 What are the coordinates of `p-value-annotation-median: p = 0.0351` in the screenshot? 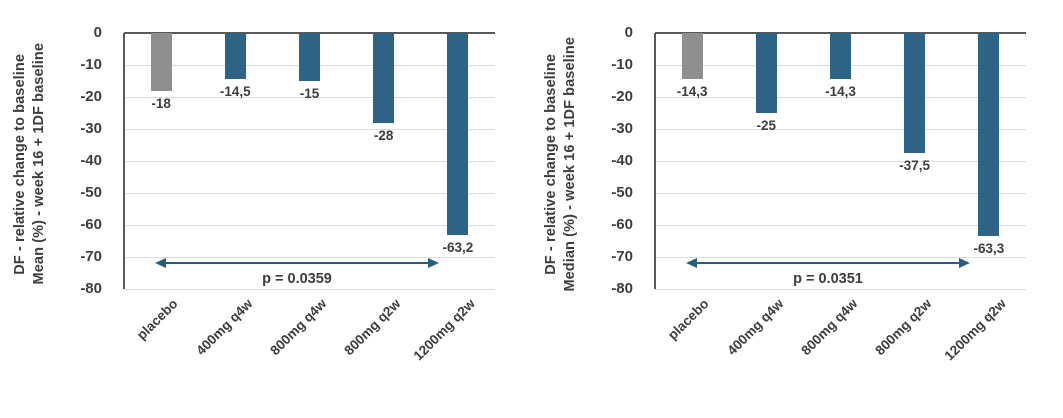 It's located at (828, 279).